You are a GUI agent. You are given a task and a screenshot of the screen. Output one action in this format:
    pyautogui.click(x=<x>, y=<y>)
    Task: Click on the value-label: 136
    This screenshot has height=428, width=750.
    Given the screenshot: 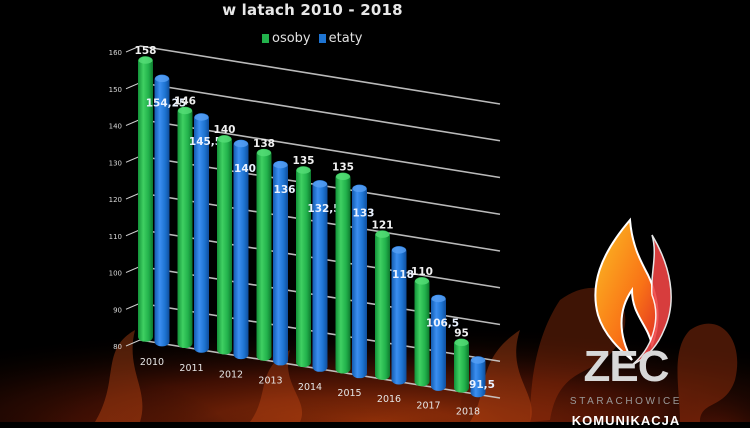 What is the action you would take?
    pyautogui.click(x=285, y=190)
    